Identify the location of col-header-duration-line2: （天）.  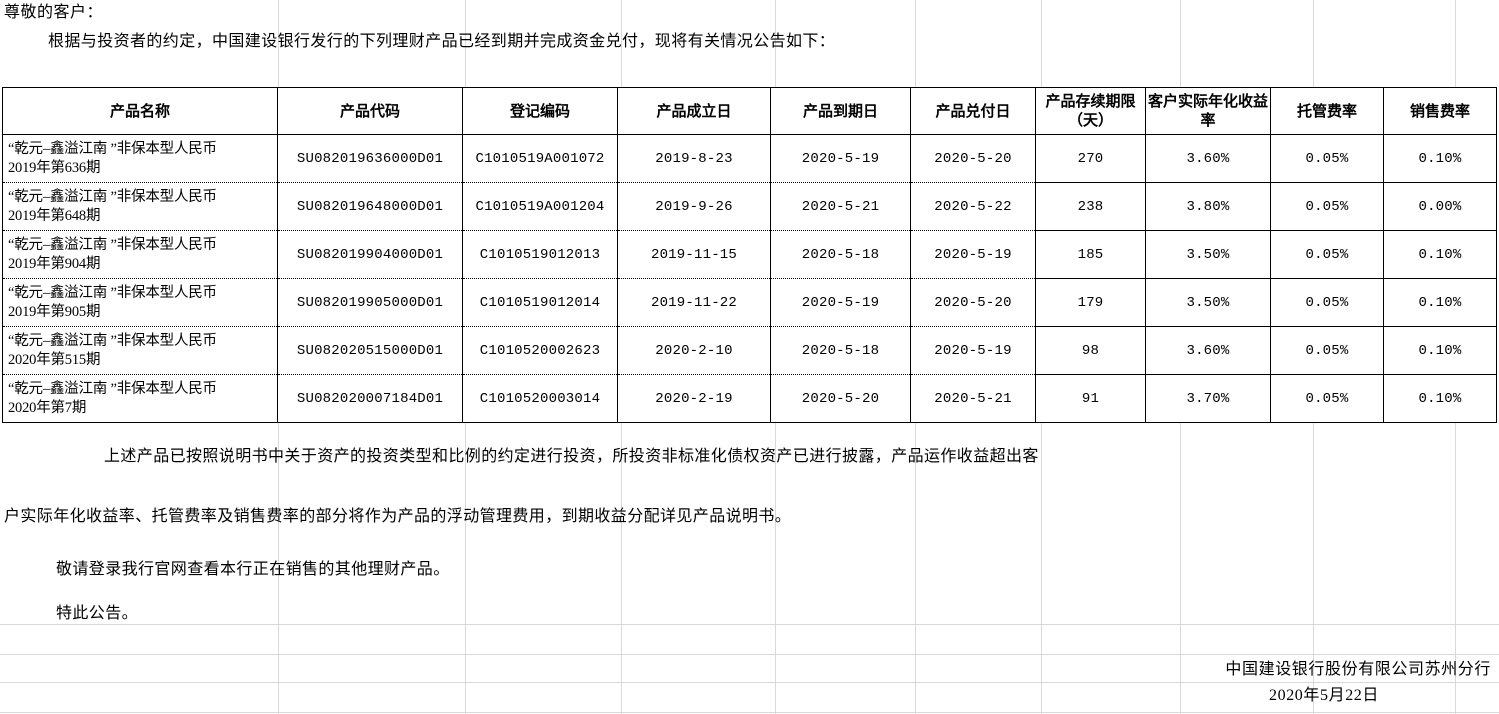
(1090, 120).